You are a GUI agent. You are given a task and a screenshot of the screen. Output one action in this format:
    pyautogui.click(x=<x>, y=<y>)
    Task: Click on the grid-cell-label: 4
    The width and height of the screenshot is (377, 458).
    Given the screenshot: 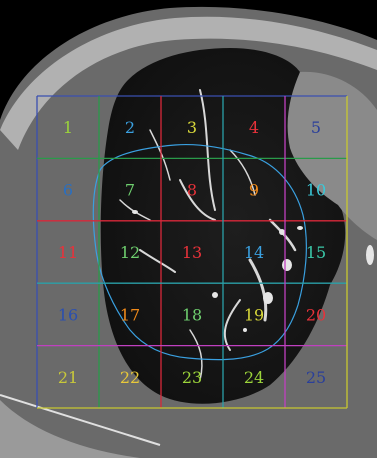 What is the action you would take?
    pyautogui.click(x=254, y=127)
    